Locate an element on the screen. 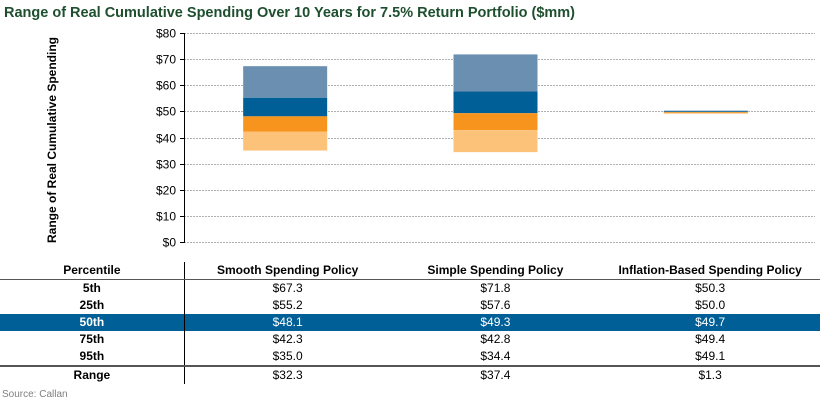  y-tick-label: $20 is located at coordinates (166, 191).